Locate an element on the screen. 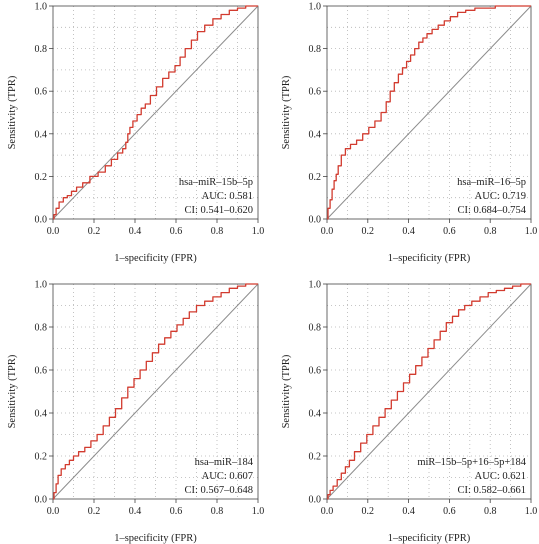 This screenshot has height=544, width=539. annotation-stat: CI: 0.541–0.620 is located at coordinates (218, 210).